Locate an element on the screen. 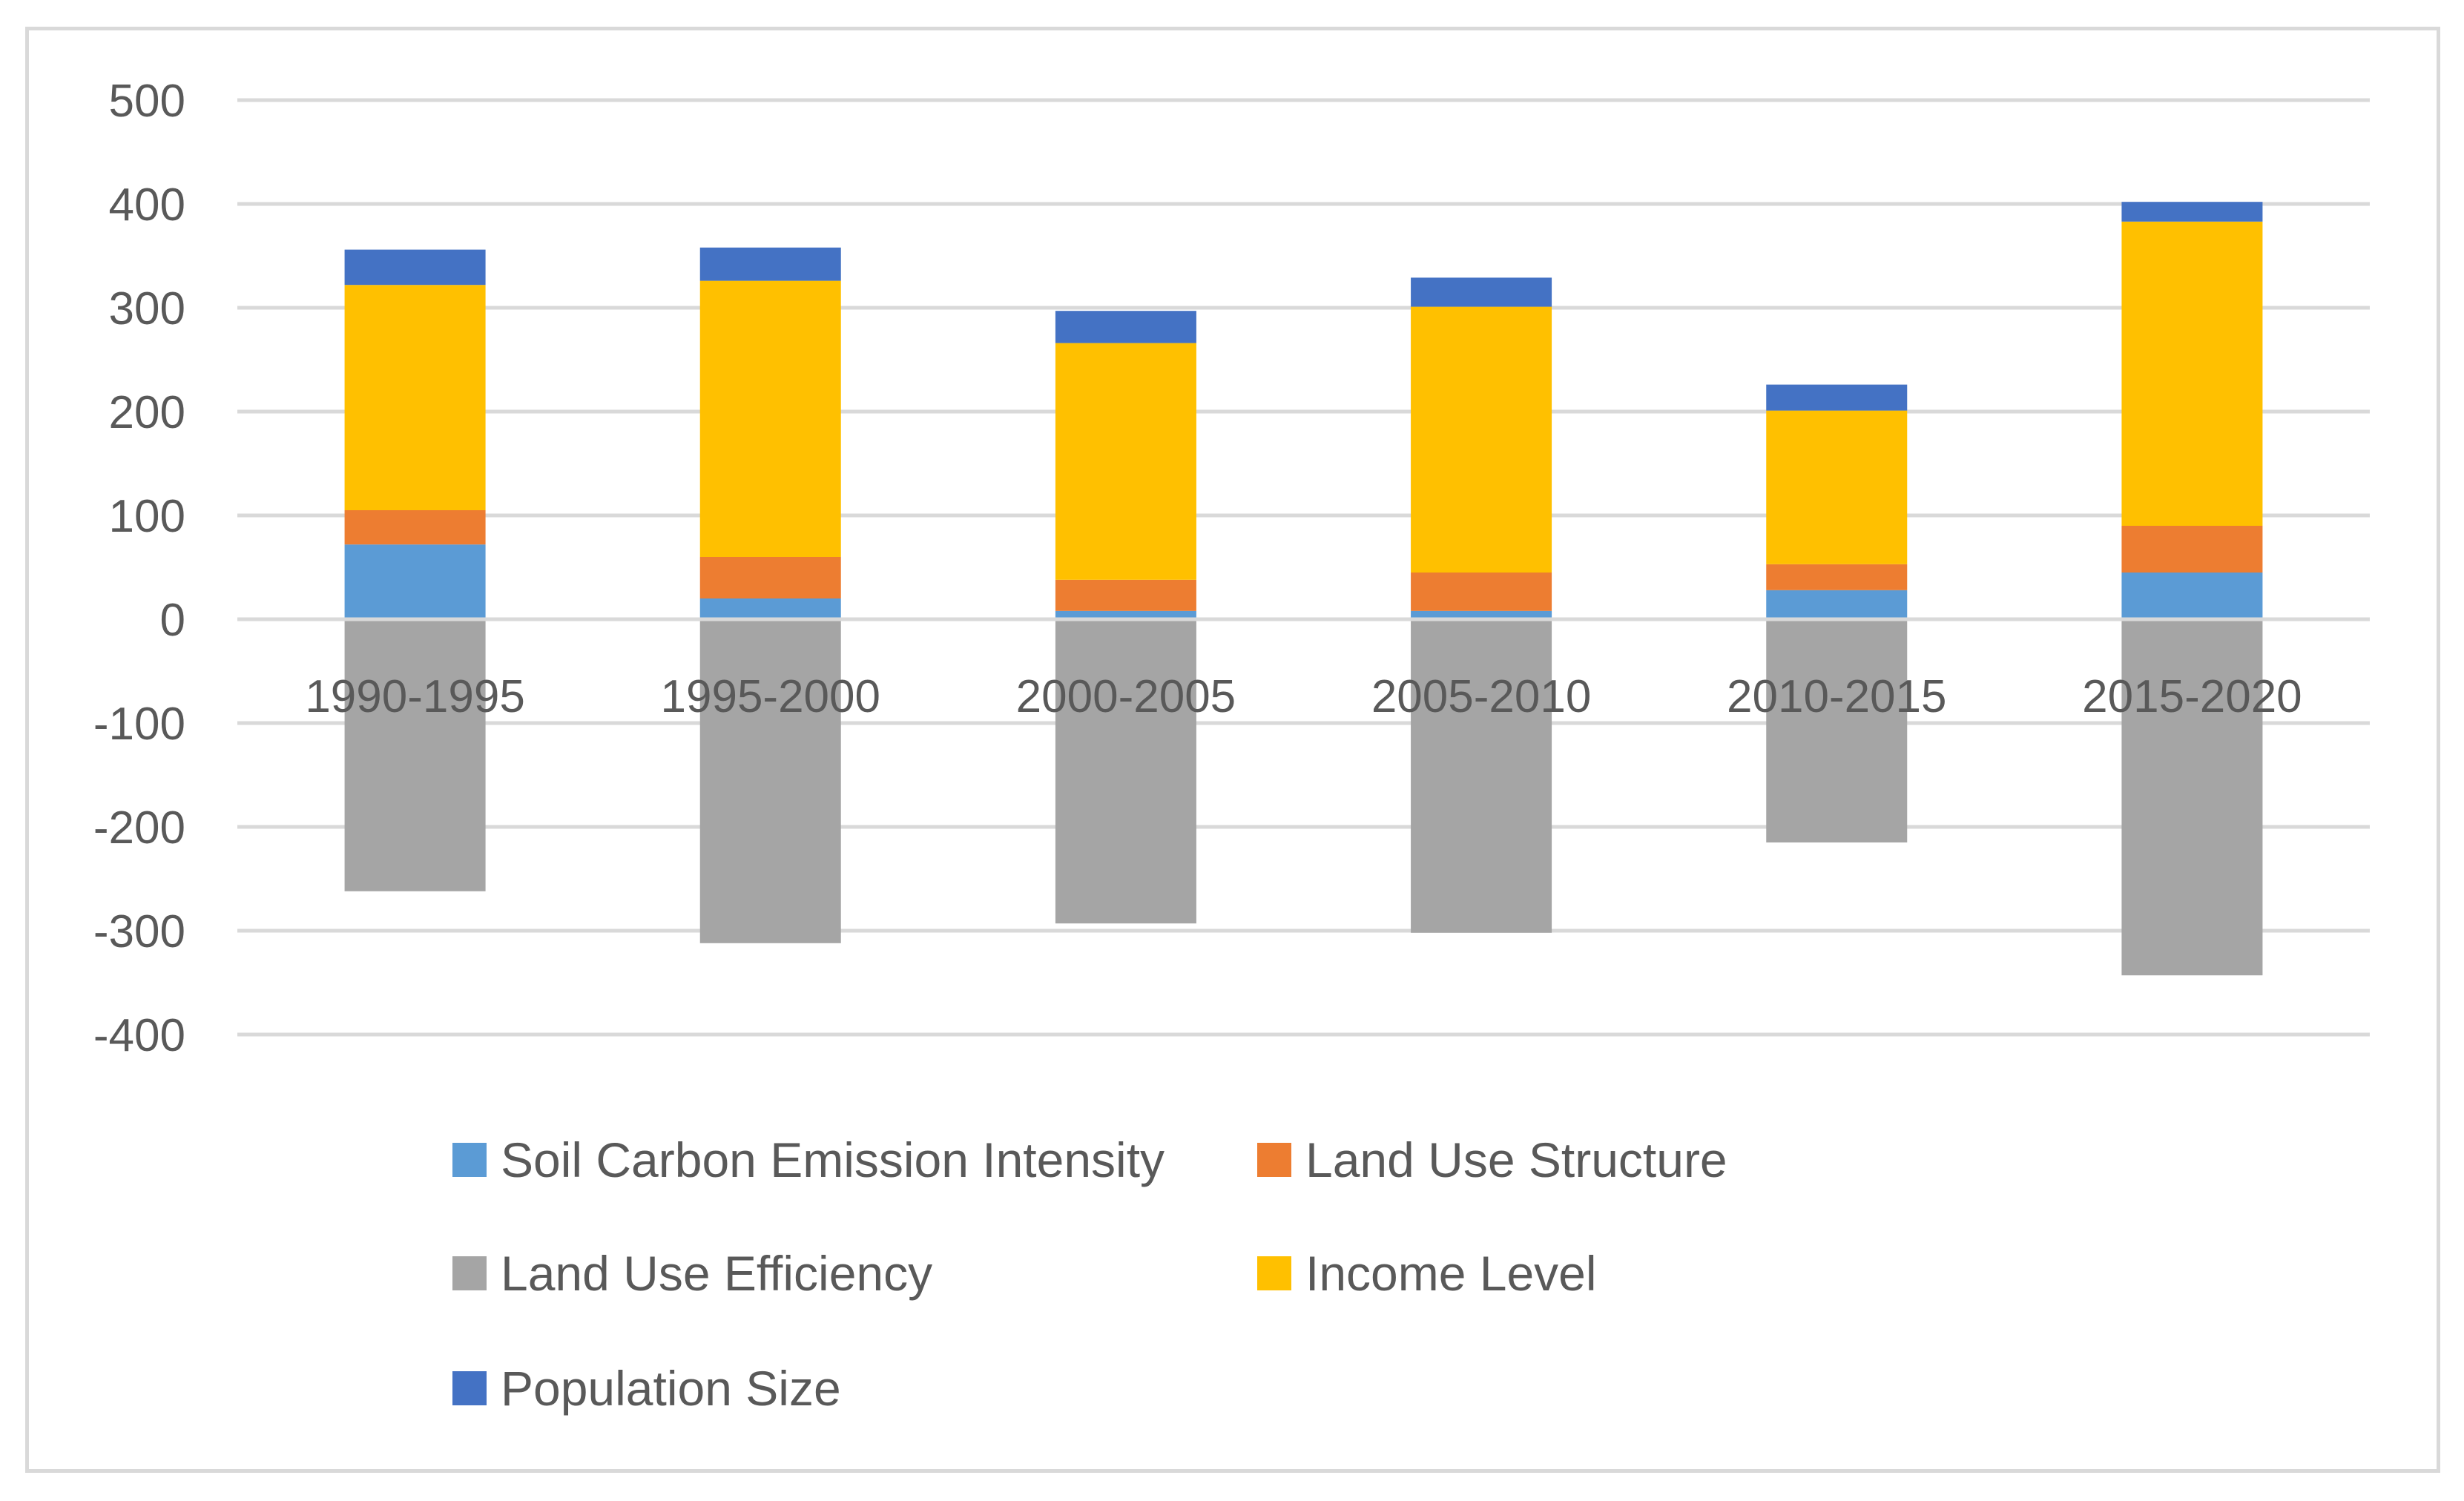  y-tick-label: -100 is located at coordinates (139, 724).